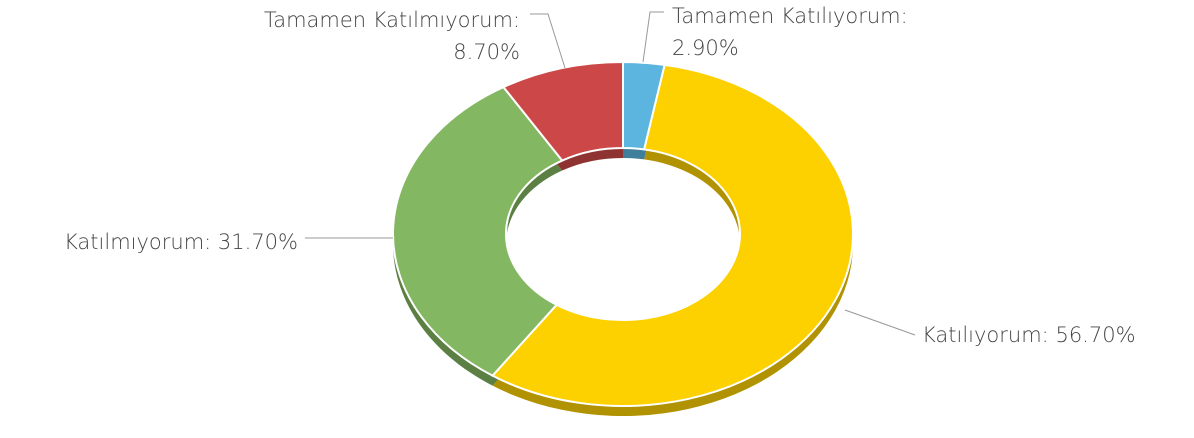 This screenshot has width=1194, height=438. What do you see at coordinates (258, 242) in the screenshot?
I see `value-label: 31.70%` at bounding box center [258, 242].